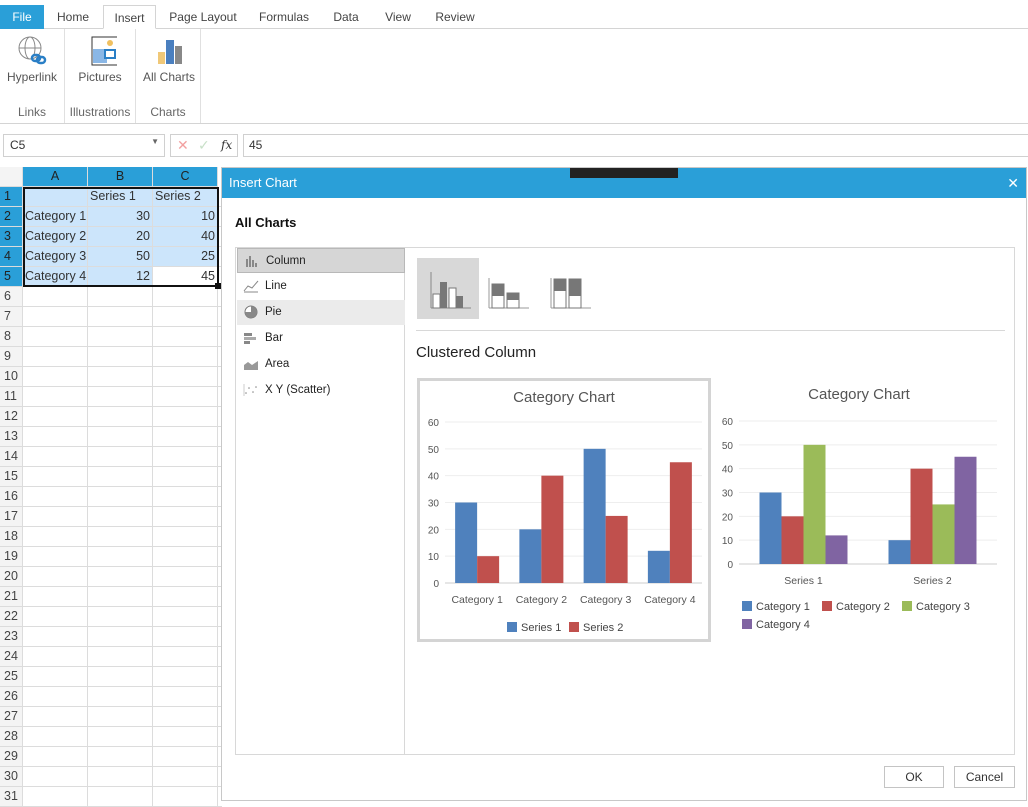 Image resolution: width=1028 pixels, height=807 pixels. Describe the element at coordinates (183, 145) in the screenshot. I see `cancel-icon: ✕` at that location.